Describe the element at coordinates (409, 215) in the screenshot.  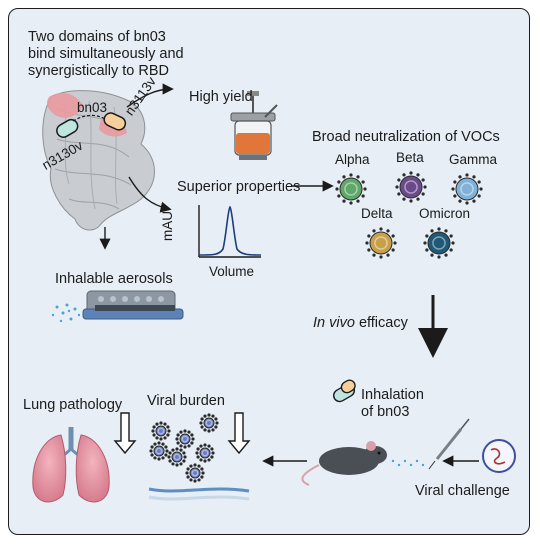
I see `variant-virions` at that location.